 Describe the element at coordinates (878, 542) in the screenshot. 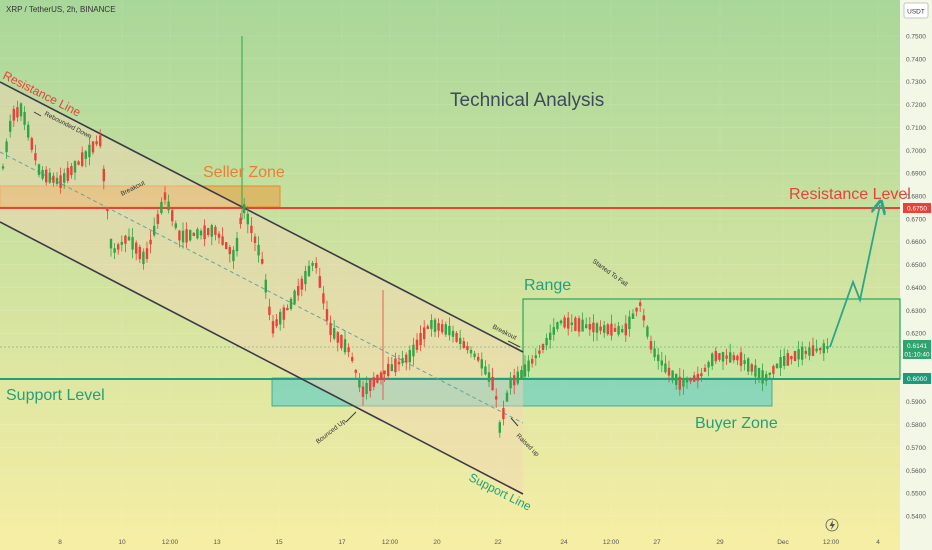

I see `x-tick-label: 4` at that location.